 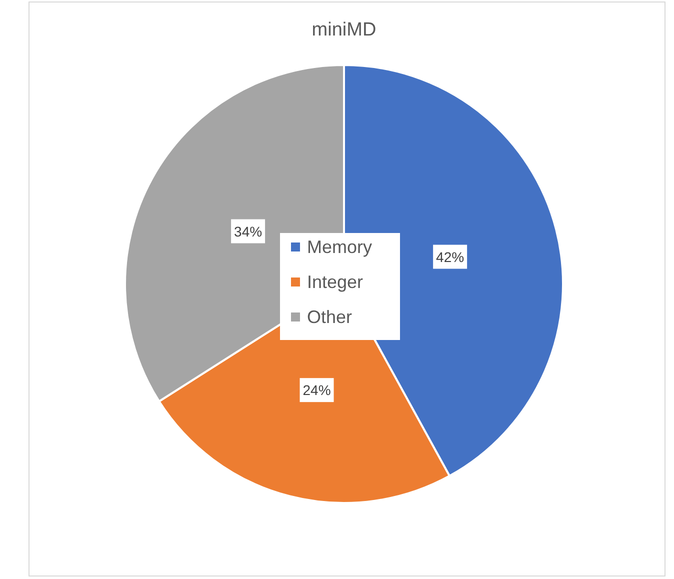 What do you see at coordinates (329, 317) in the screenshot?
I see `legend-label: Other` at bounding box center [329, 317].